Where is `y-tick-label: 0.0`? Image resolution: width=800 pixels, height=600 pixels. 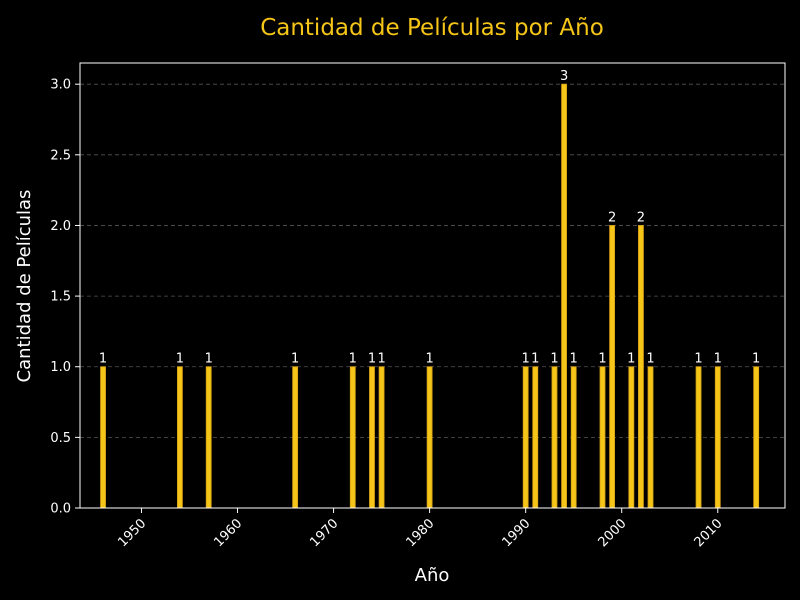 y-tick-label: 0.0 is located at coordinates (60, 509).